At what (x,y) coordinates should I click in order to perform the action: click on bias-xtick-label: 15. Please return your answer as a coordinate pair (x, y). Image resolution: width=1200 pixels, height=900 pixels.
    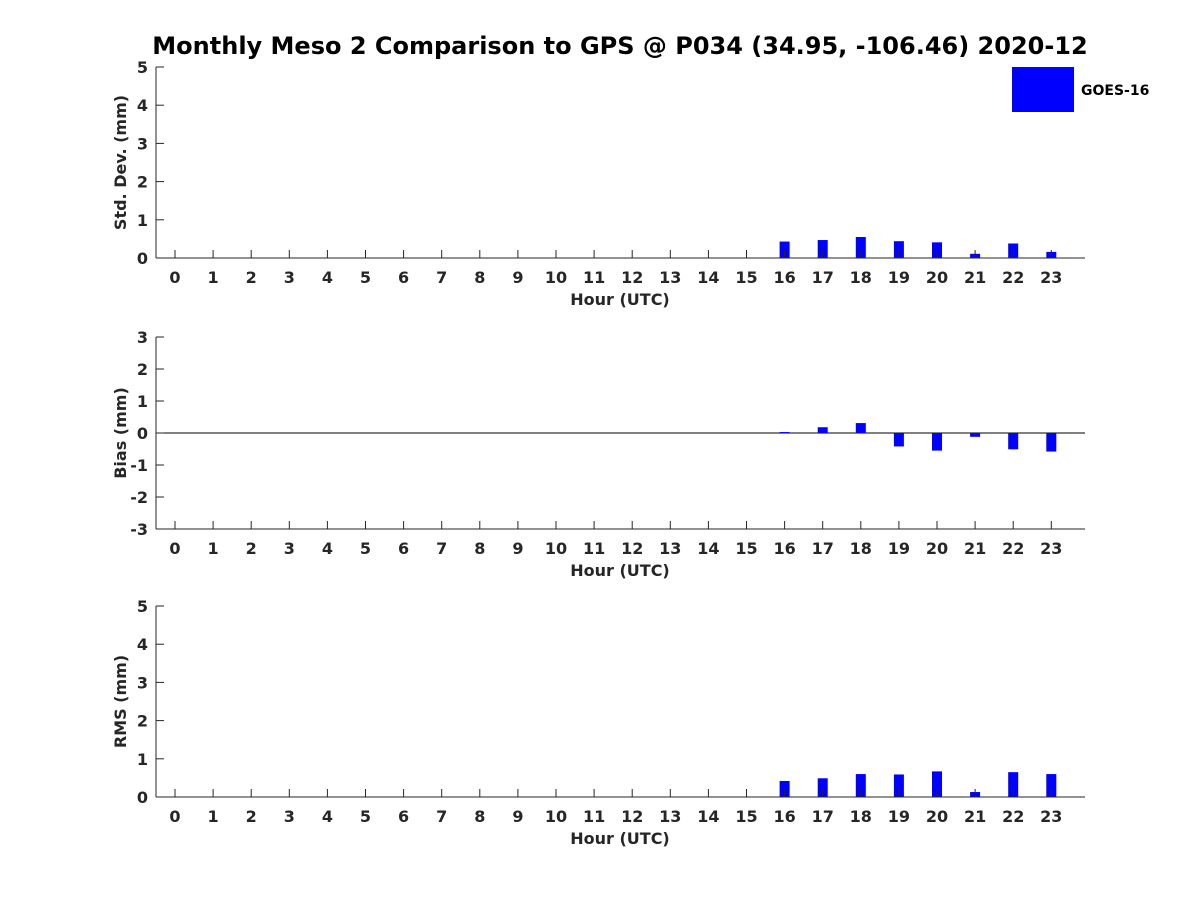
    Looking at the image, I should click on (746, 548).